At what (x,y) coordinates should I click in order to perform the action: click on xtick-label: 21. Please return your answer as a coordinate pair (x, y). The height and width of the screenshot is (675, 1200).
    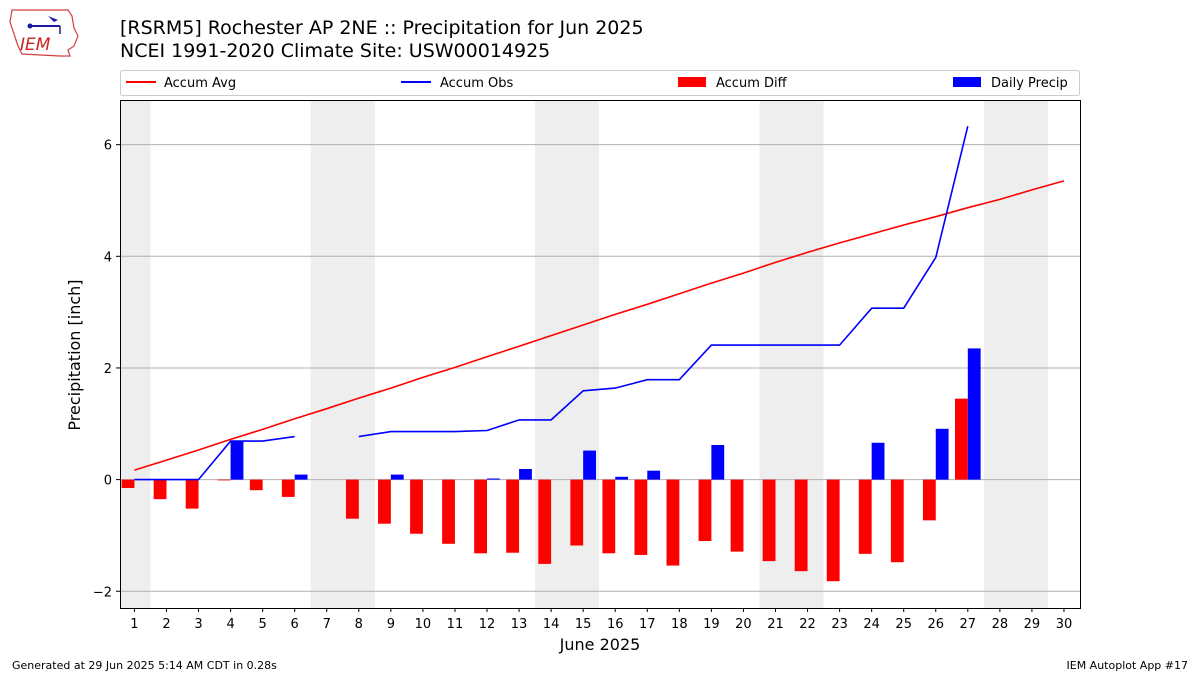
    Looking at the image, I should click on (775, 624).